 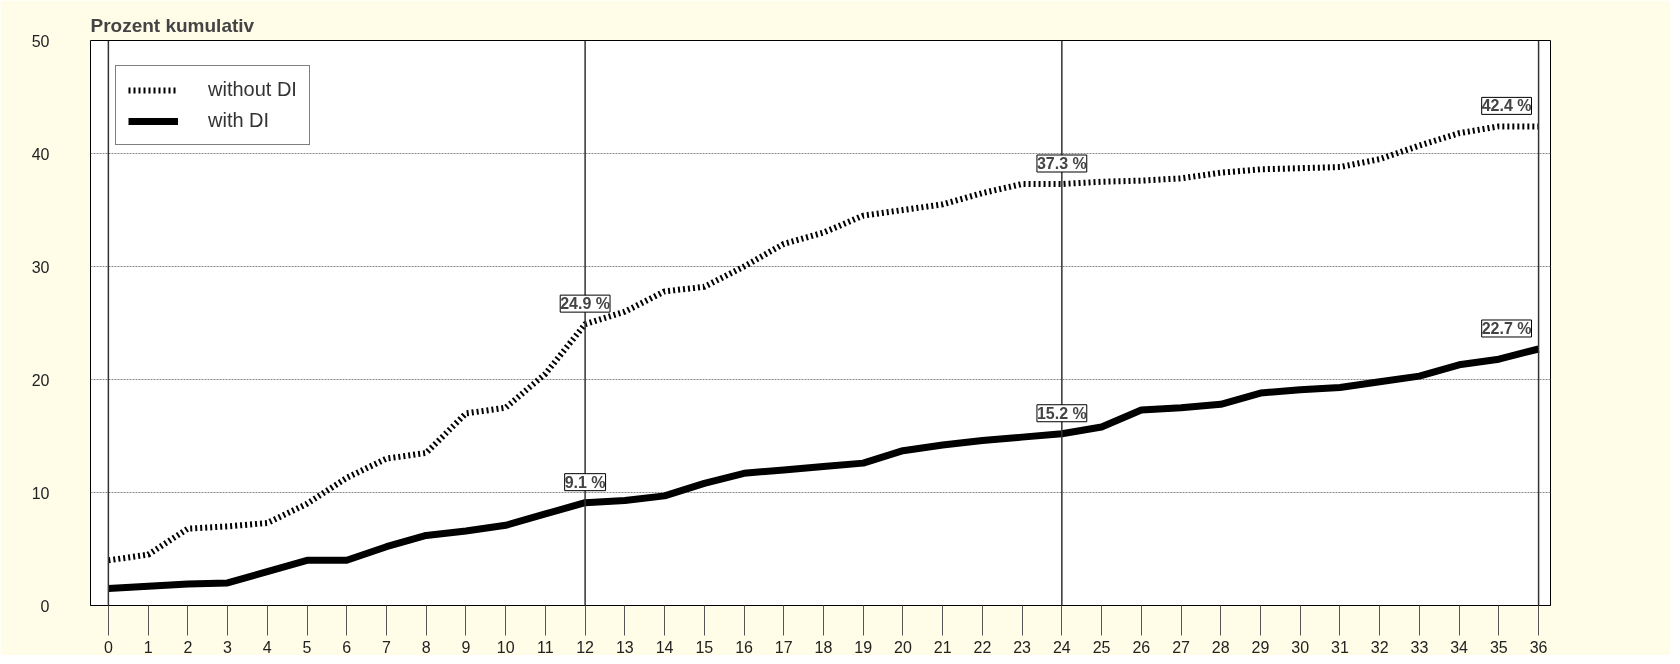 What do you see at coordinates (307, 647) in the screenshot?
I see `x-tick-label: 5` at bounding box center [307, 647].